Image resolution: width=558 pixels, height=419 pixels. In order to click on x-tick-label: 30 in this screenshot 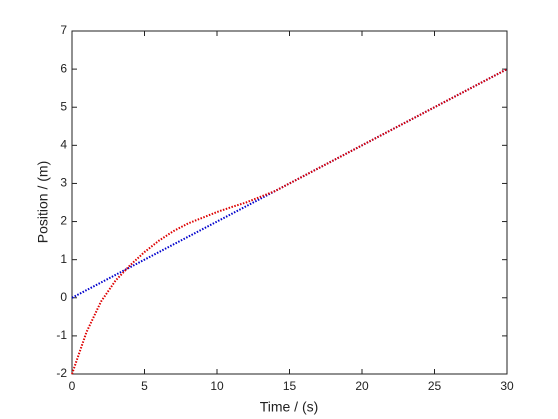, I will do `click(507, 386)`.